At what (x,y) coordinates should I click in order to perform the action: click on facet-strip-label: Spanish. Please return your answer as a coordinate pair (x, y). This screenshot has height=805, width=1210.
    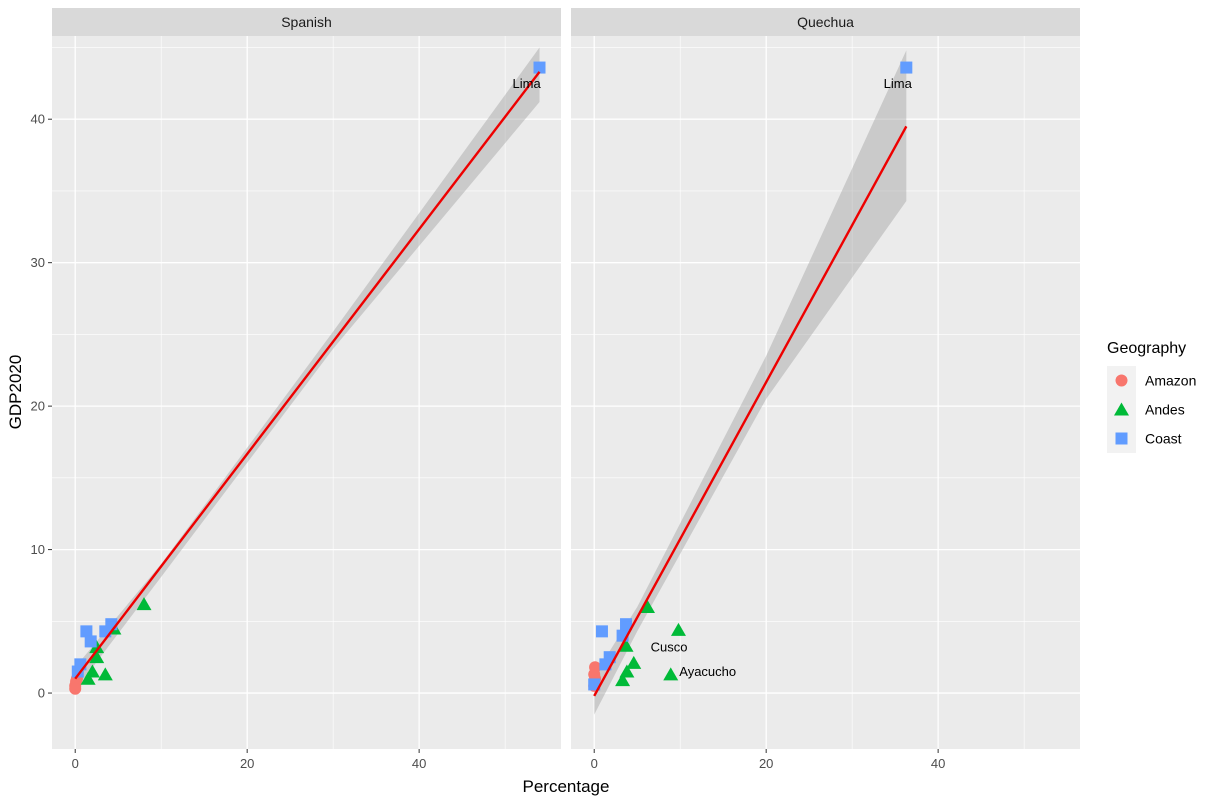
    Looking at the image, I should click on (306, 22).